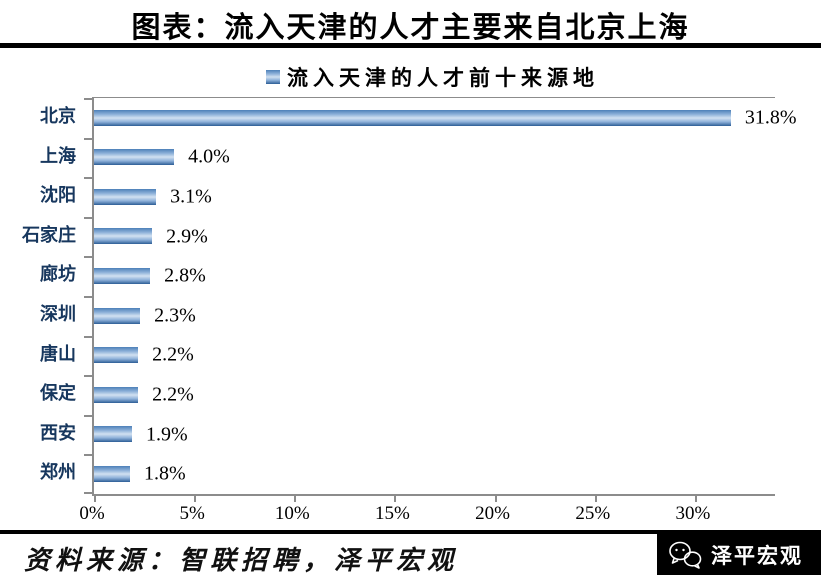 The width and height of the screenshot is (821, 588). Describe the element at coordinates (58, 314) in the screenshot. I see `category-label: 深圳` at that location.